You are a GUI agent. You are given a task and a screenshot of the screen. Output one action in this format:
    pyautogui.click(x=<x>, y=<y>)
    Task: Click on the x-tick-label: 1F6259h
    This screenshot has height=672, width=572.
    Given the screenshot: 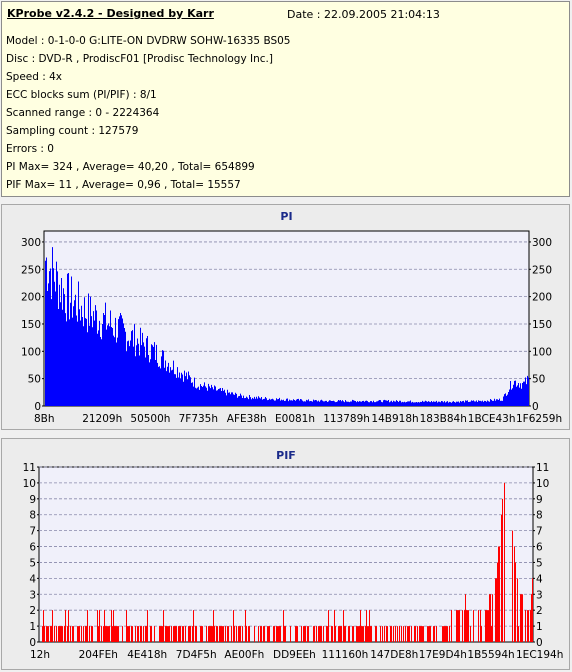 What is the action you would take?
    pyautogui.click(x=539, y=419)
    